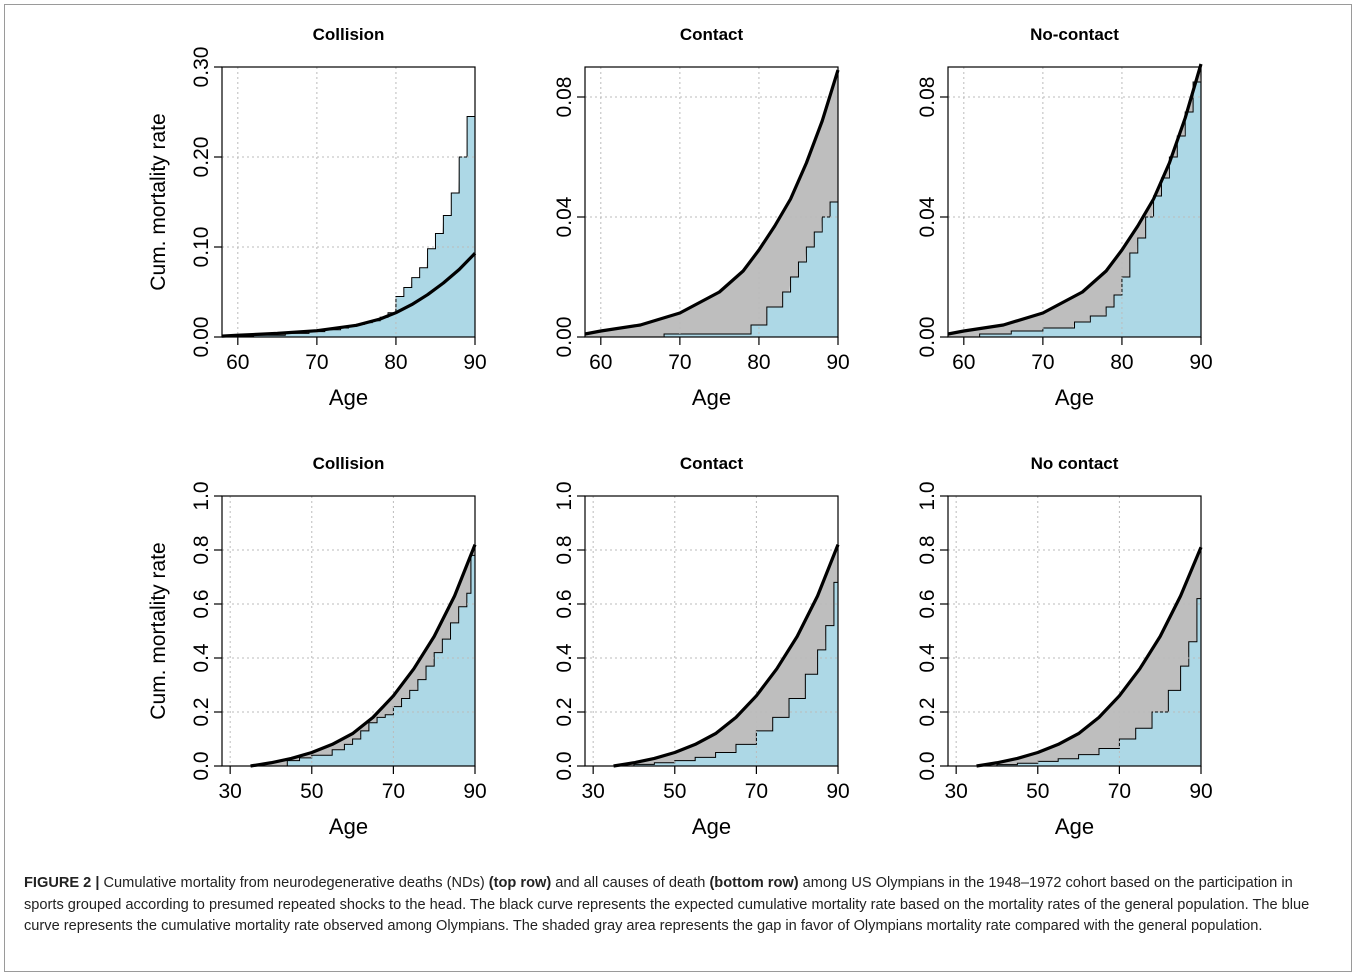 The image size is (1358, 978). I want to click on panel-6: No contact 30 50 70 90 0.0 0.2 0.4 0.6 0.8 1.0 Age, so click(1064, 646).